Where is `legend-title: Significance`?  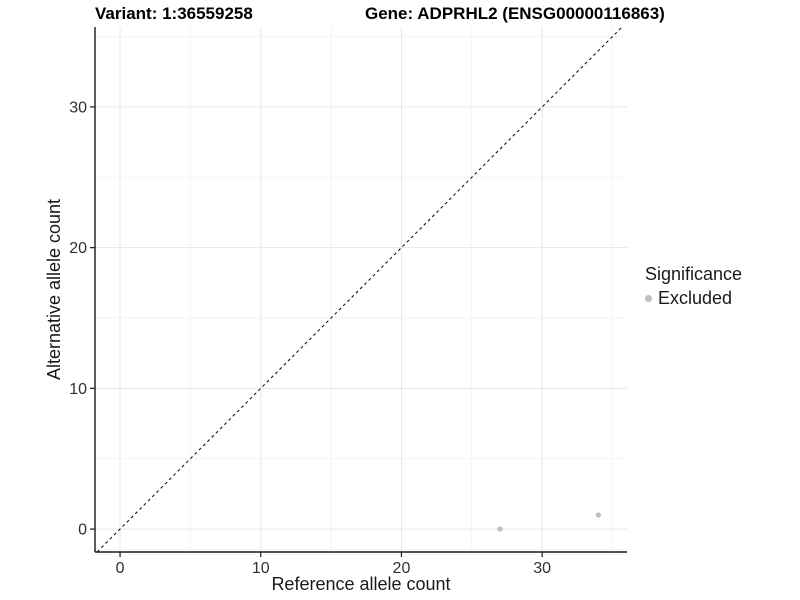
legend-title: Significance is located at coordinates (694, 274).